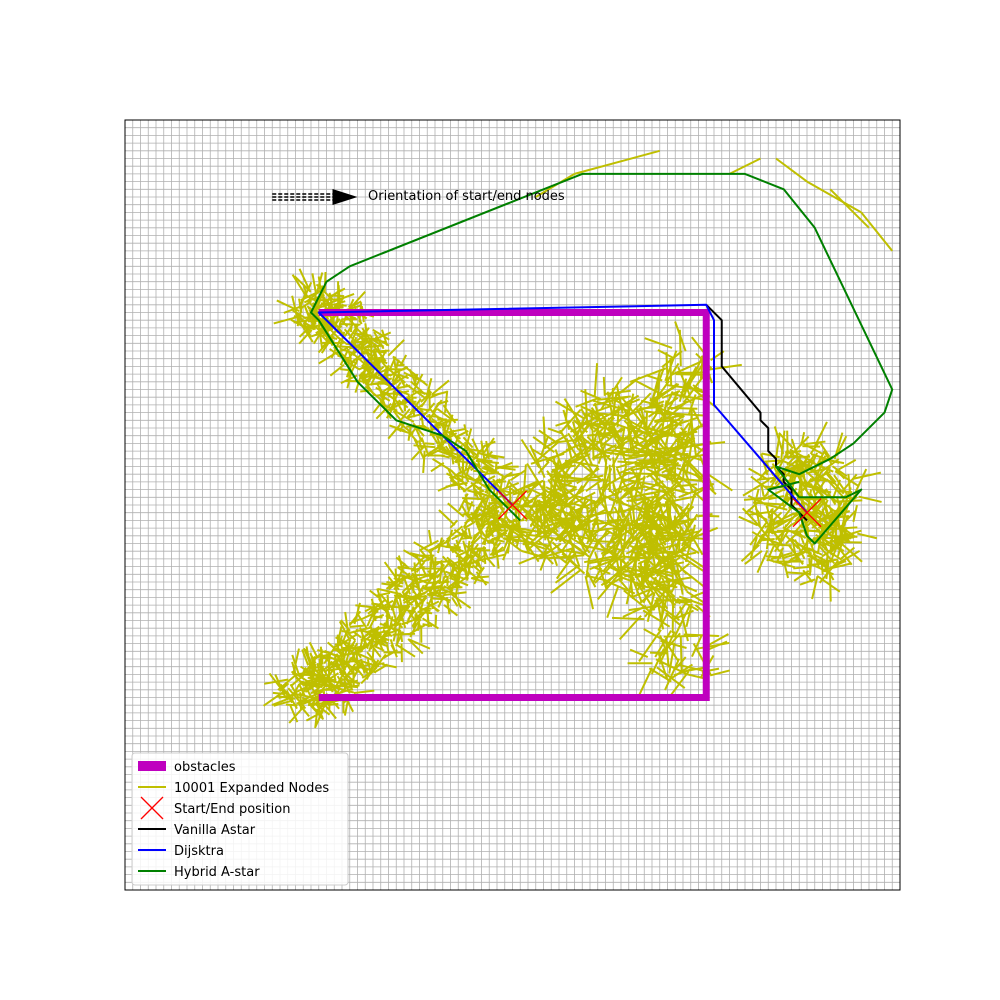  I want to click on annotation-text: Orientation of start/end nodes, so click(466, 196).